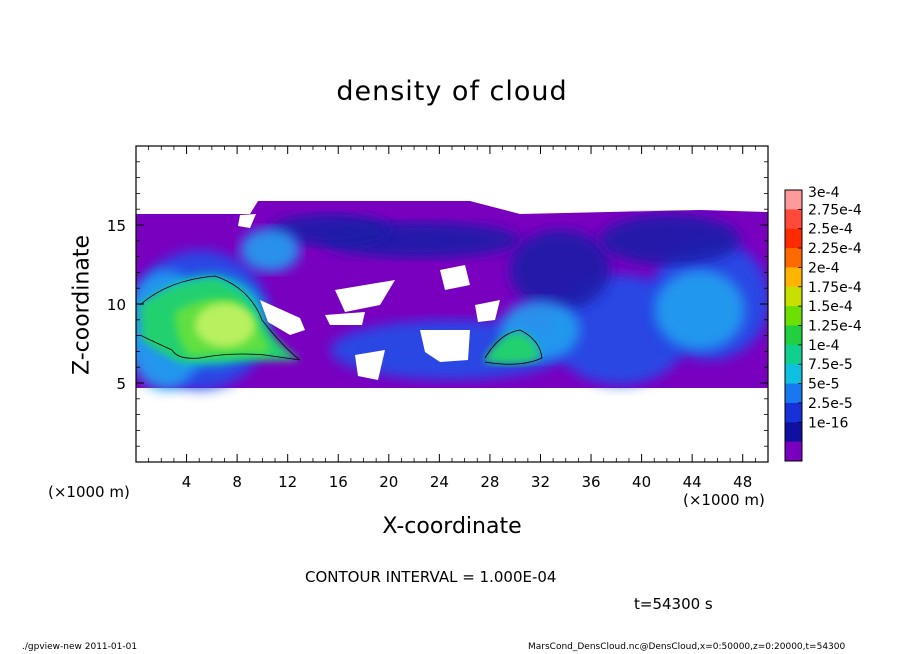  Describe the element at coordinates (237, 482) in the screenshot. I see `x-tick-label: 8` at that location.